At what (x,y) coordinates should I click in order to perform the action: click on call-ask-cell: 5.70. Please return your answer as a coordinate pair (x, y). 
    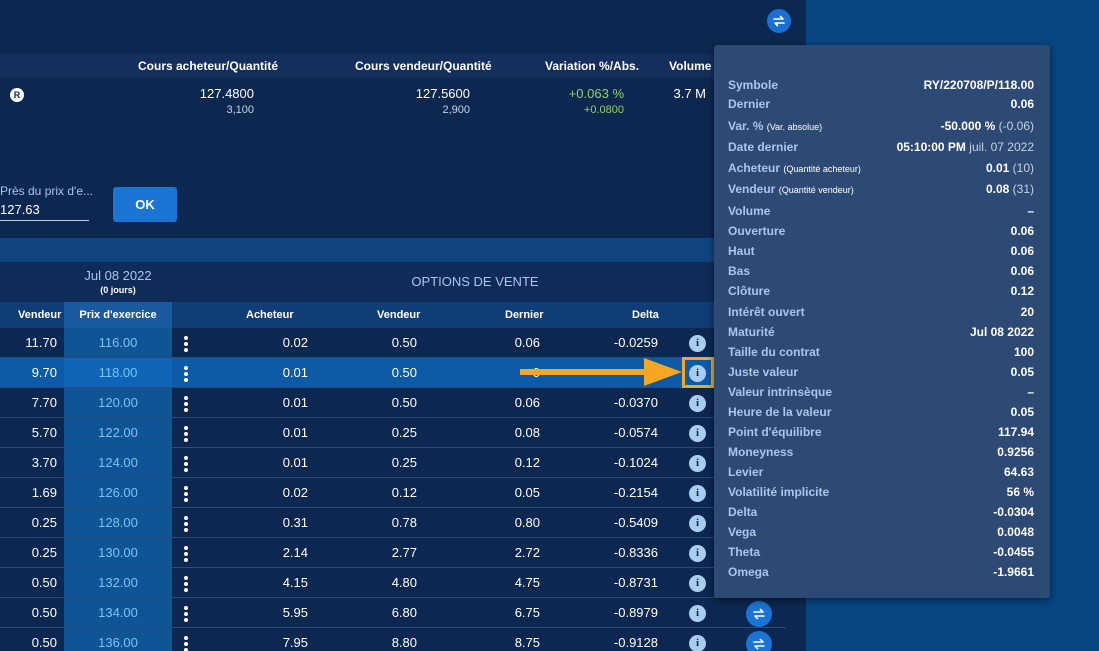
    Looking at the image, I should click on (44, 432).